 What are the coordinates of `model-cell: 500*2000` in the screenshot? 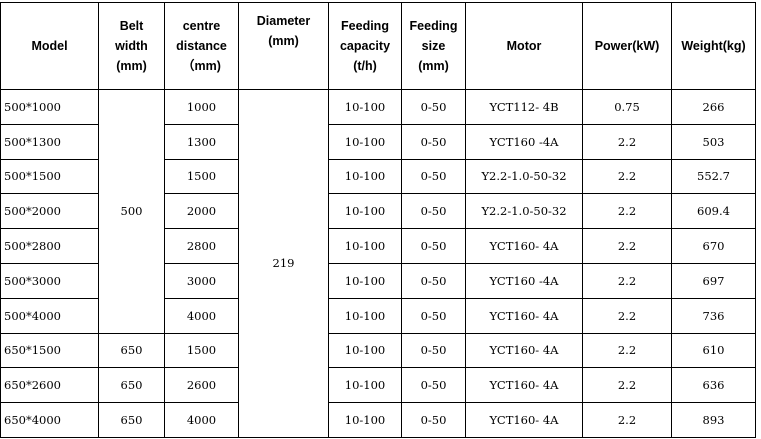 It's located at (49, 211).